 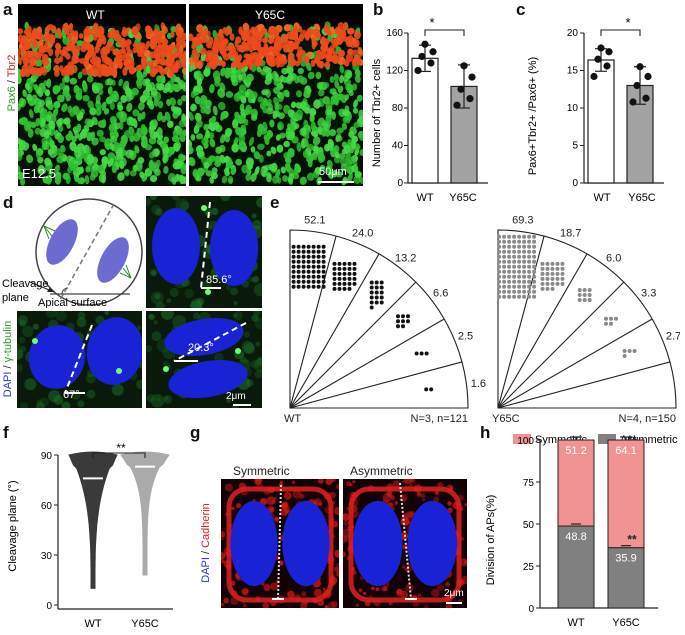 What do you see at coordinates (102, 52) in the screenshot?
I see `tissue-red-band` at bounding box center [102, 52].